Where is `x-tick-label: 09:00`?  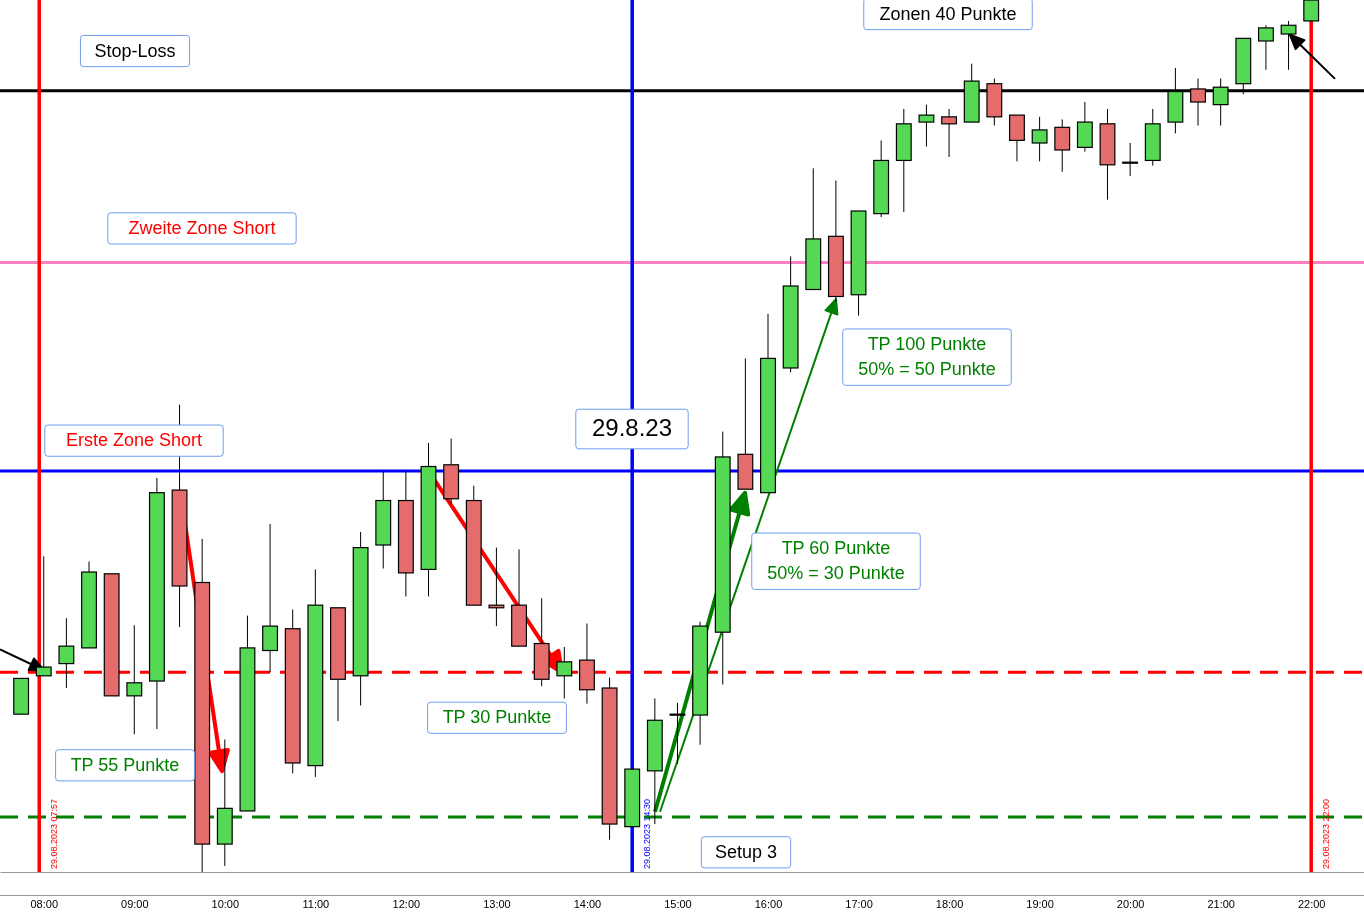 x-tick-label: 09:00 is located at coordinates (135, 903).